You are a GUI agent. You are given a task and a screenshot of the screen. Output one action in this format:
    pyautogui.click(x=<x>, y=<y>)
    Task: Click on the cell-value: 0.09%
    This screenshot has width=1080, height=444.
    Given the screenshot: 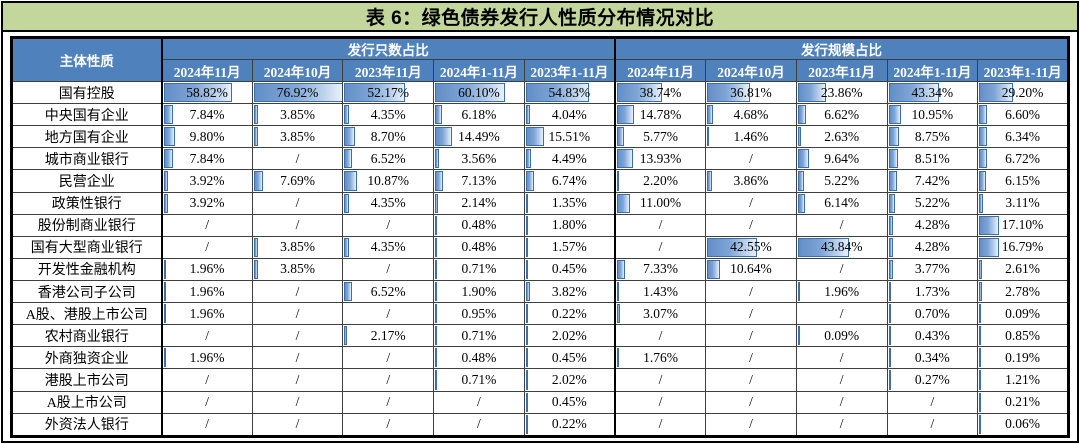 What is the action you would take?
    pyautogui.click(x=842, y=335)
    